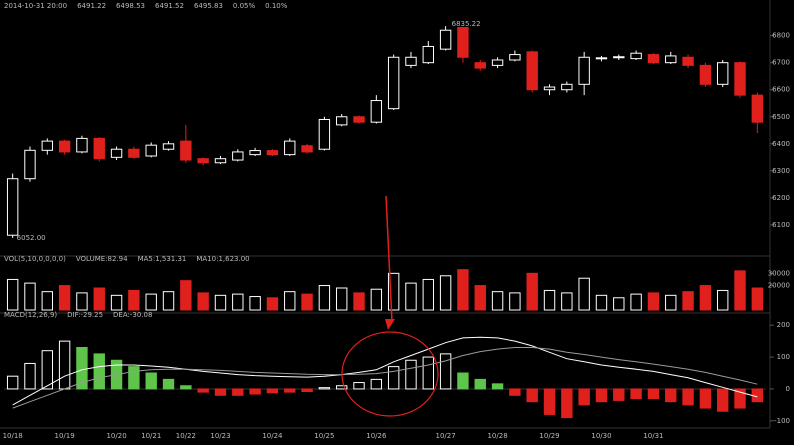  What do you see at coordinates (783, 325) in the screenshot?
I see `y-tick-label: 200` at bounding box center [783, 325].